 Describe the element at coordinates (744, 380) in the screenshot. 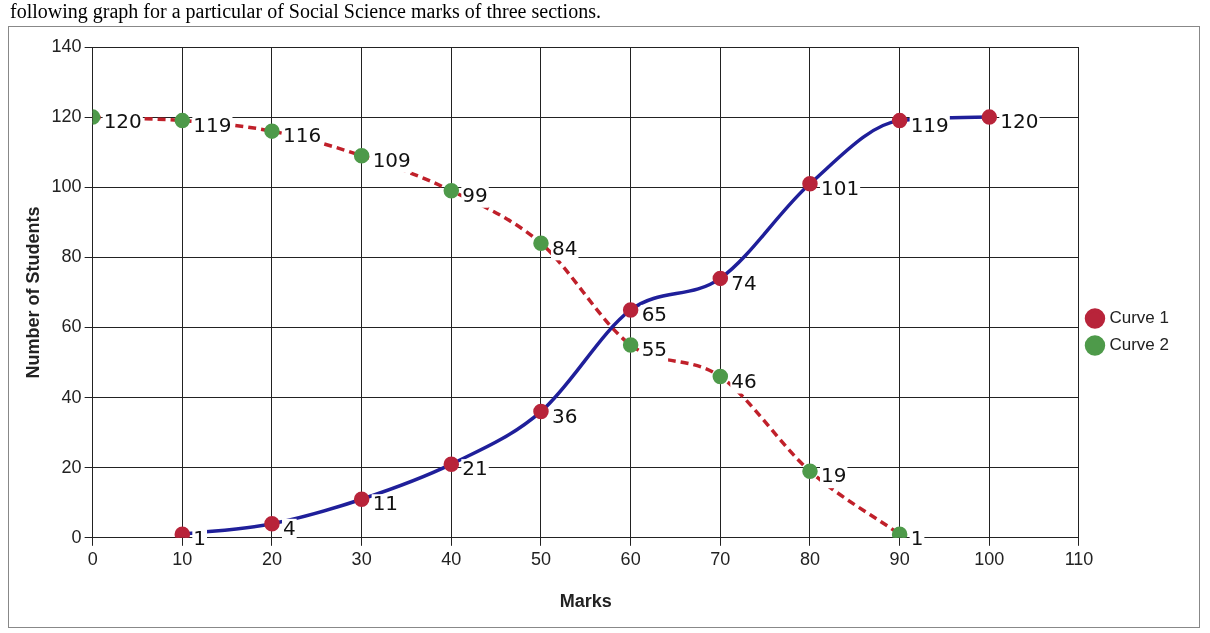

I see `data-label: 46` at that location.